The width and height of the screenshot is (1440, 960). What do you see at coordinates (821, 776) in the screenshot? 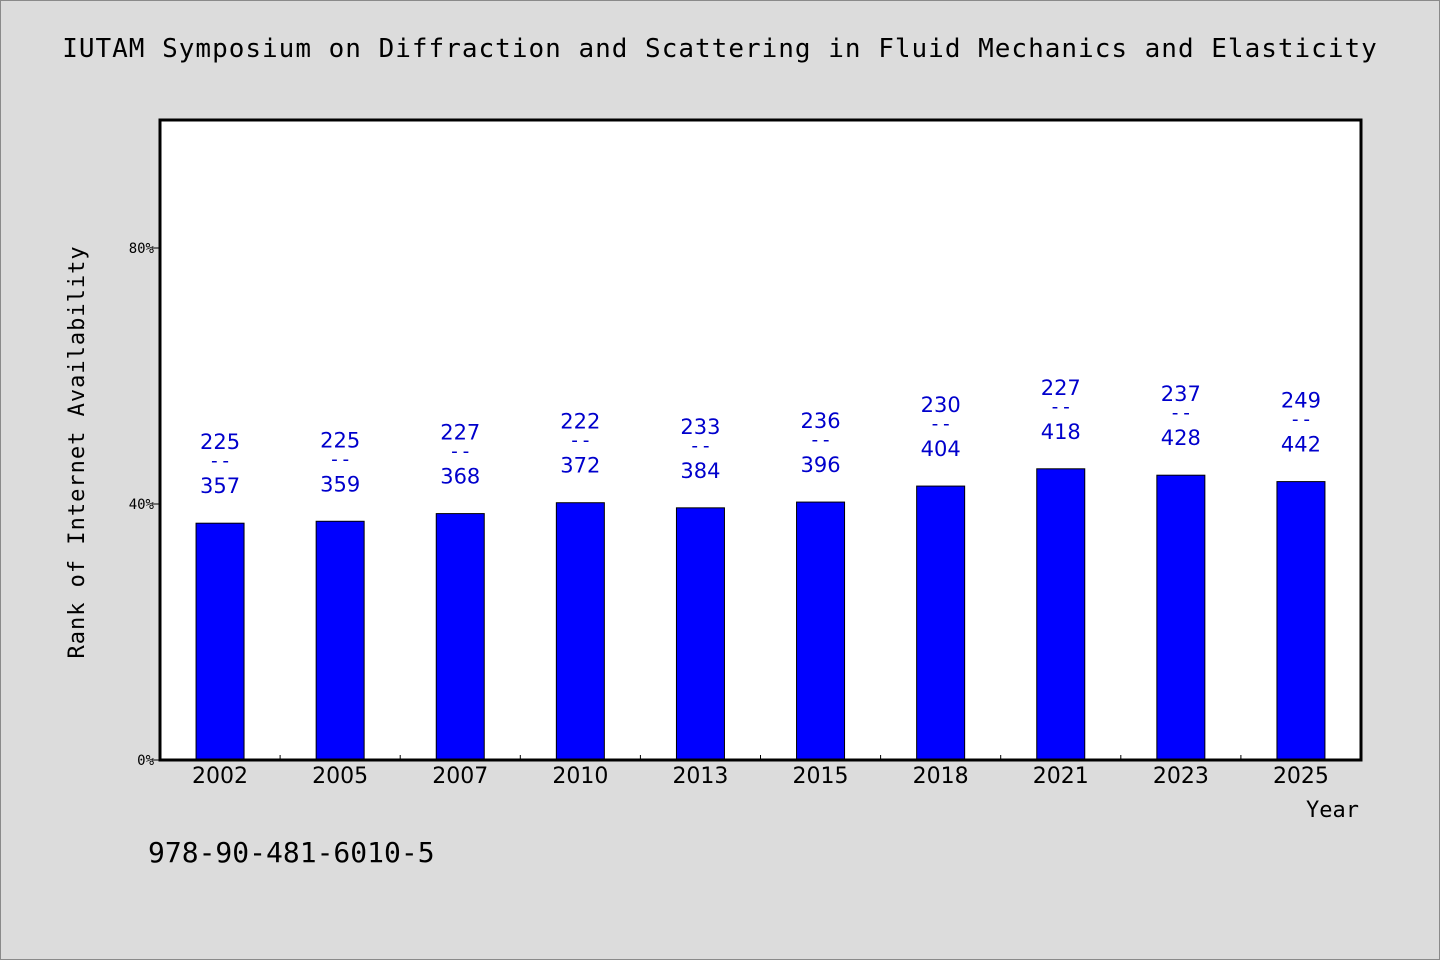
I see `x-tick-label: 2015` at bounding box center [821, 776].